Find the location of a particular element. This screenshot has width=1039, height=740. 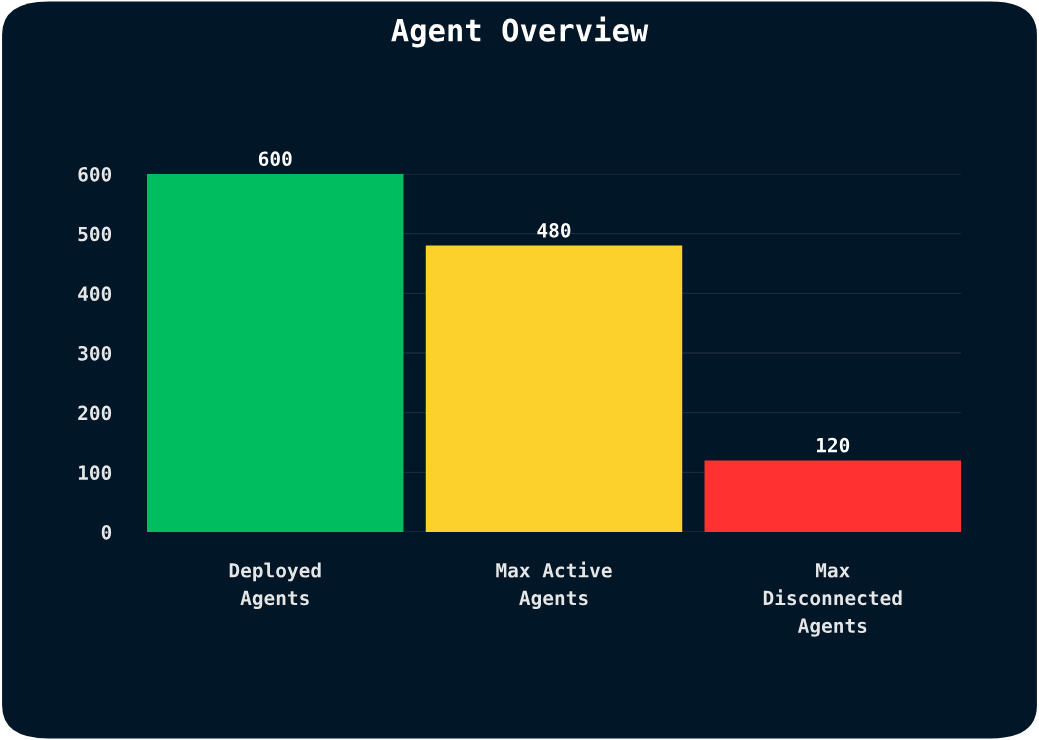

chart-title: Agent Overview is located at coordinates (520, 32).